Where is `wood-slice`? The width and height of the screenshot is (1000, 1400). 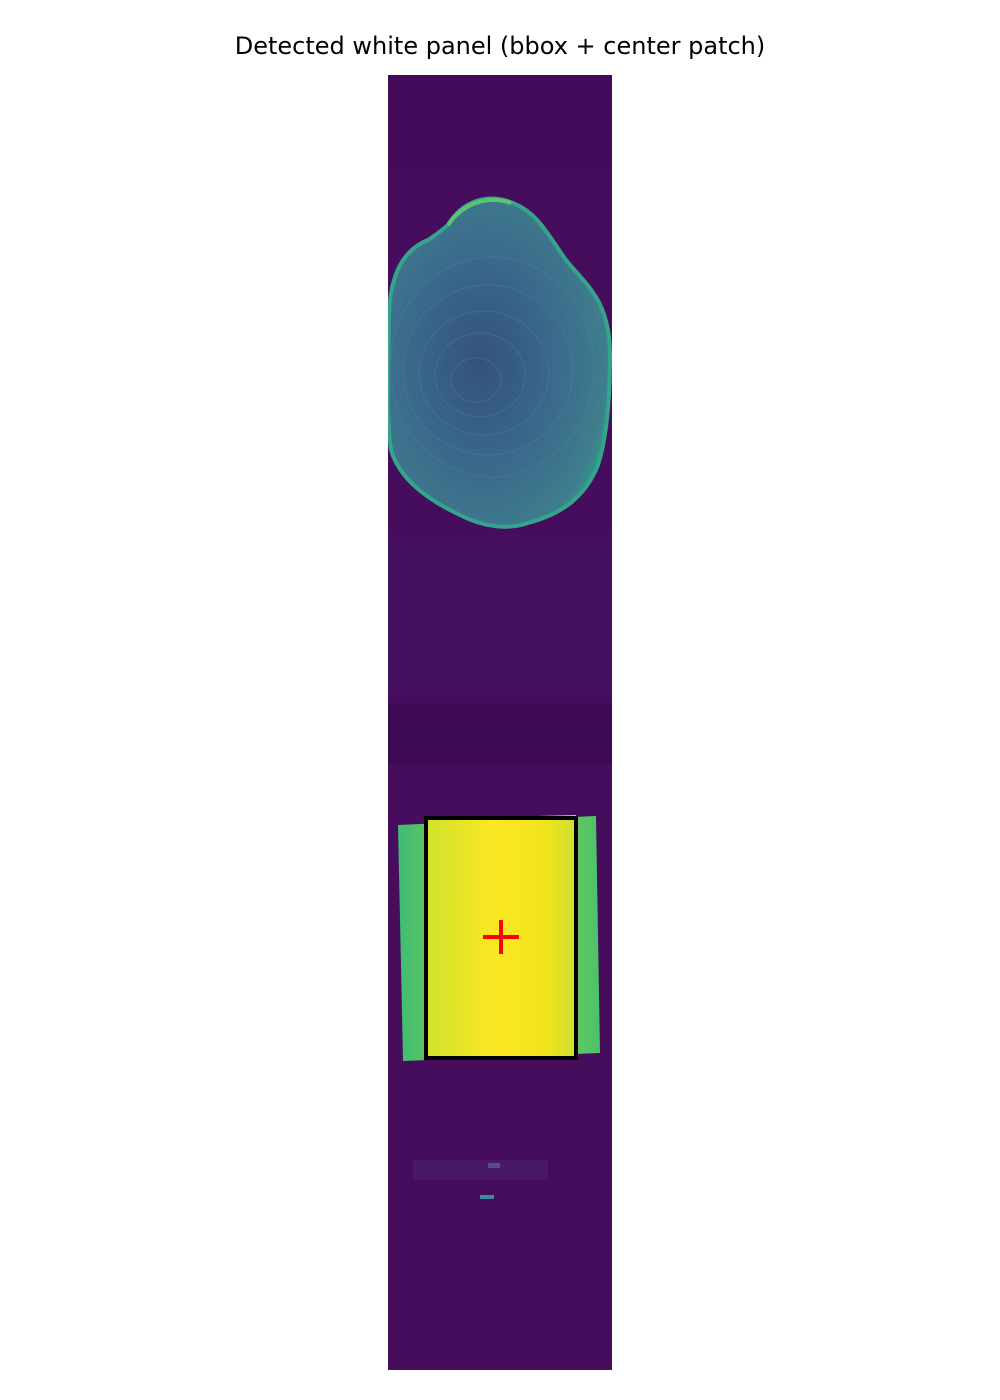 wood-slice is located at coordinates (500, 362).